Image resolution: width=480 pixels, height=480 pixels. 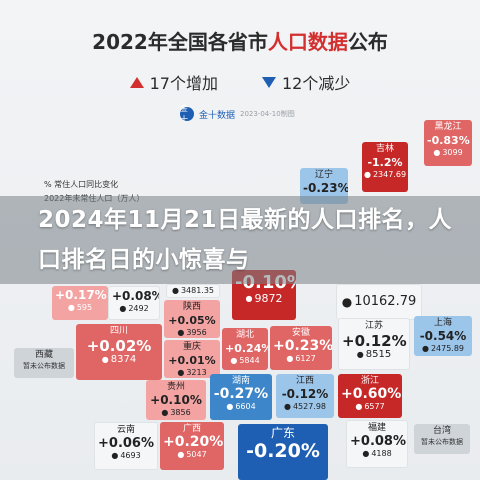 What do you see at coordinates (192, 359) in the screenshot?
I see `tile-chongqing: 重庆 +0.01% ● 3213` at bounding box center [192, 359].